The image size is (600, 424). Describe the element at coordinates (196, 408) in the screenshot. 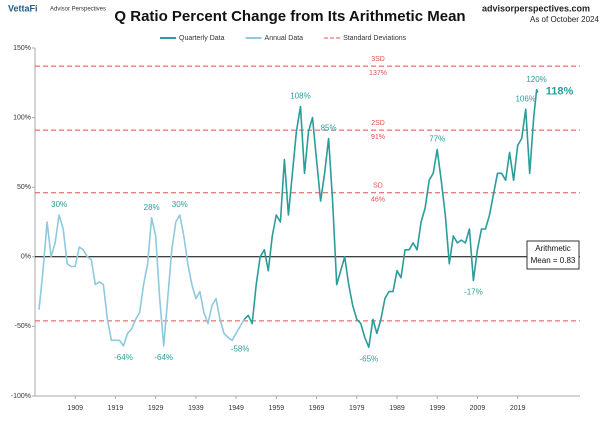

I see `x-tick-label: 1939` at that location.